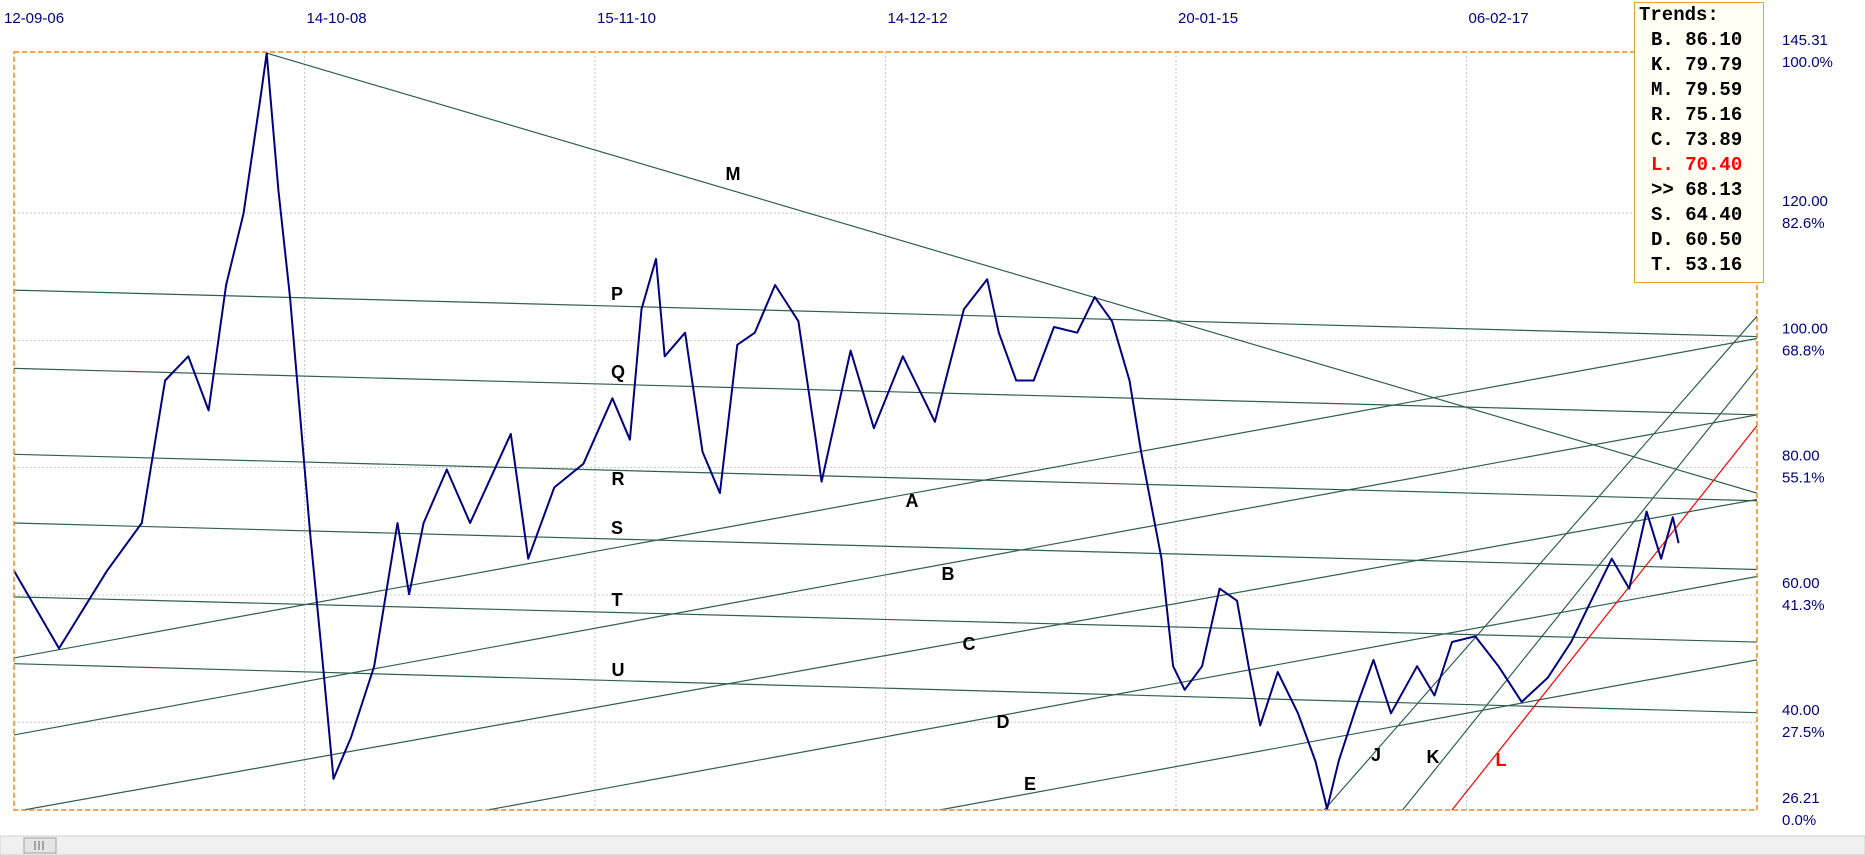 The image size is (1865, 855). What do you see at coordinates (617, 528) in the screenshot?
I see `trendline-label: S` at bounding box center [617, 528].